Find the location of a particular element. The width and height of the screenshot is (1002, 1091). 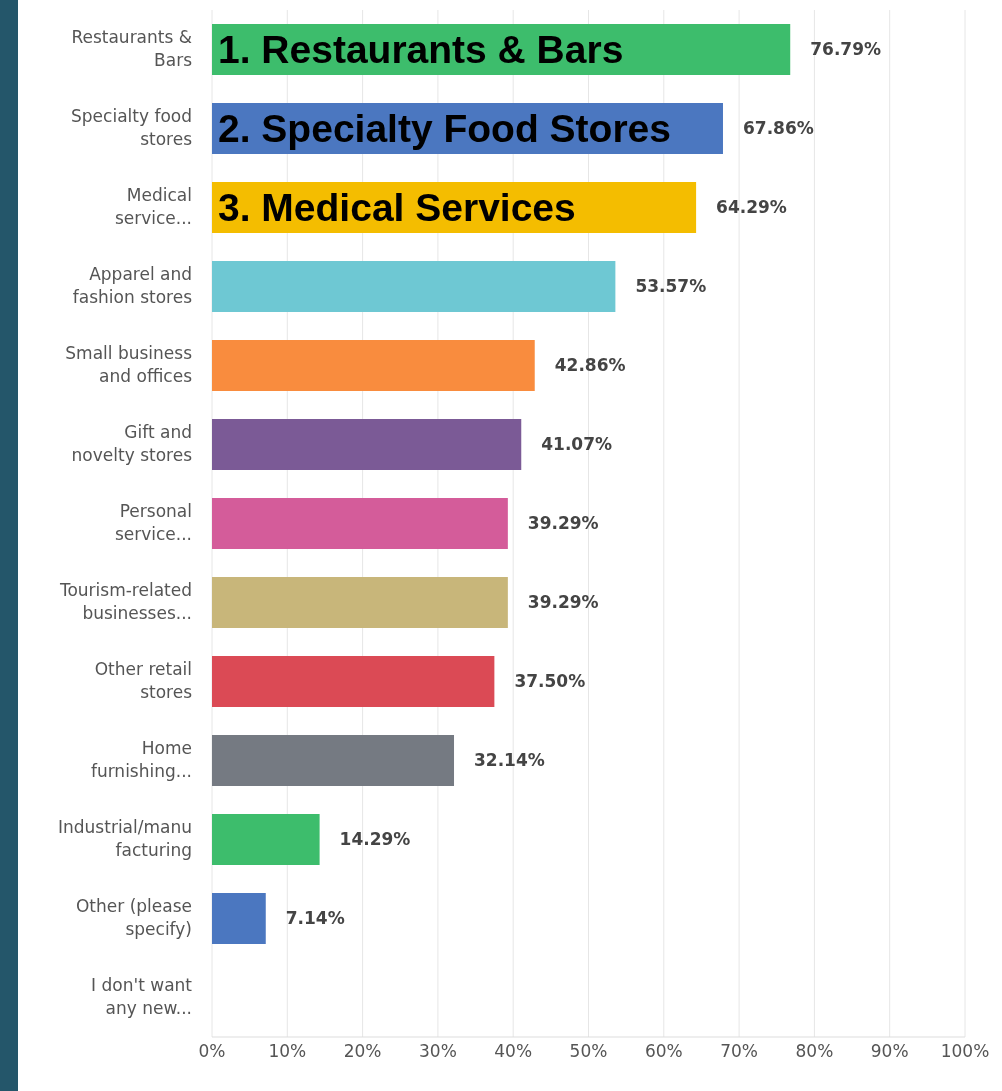

x-tick-label: 100% is located at coordinates (965, 1051).